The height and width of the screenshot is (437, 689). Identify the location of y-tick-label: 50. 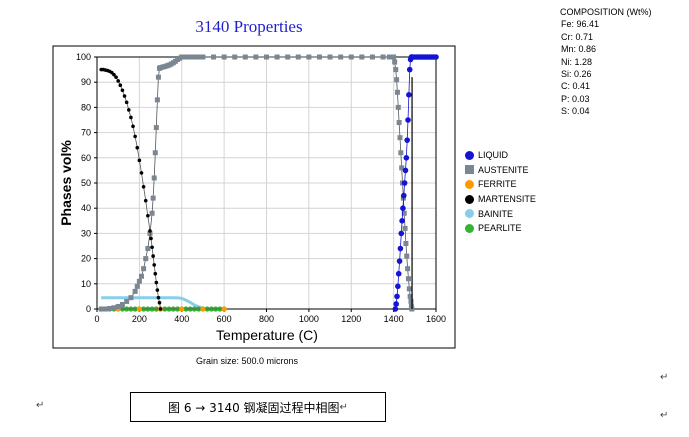
(86, 183).